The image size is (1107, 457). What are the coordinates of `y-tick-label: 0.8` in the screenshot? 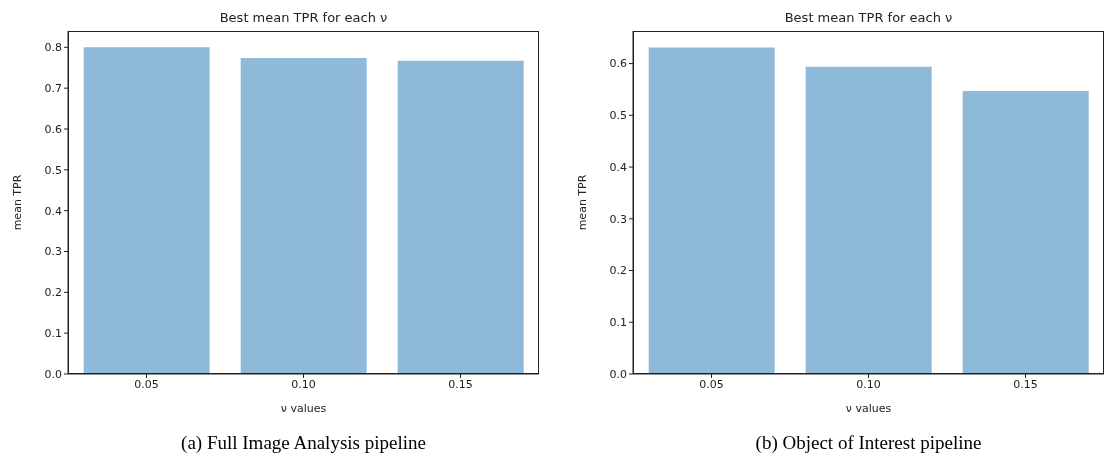 It's located at (53, 48).